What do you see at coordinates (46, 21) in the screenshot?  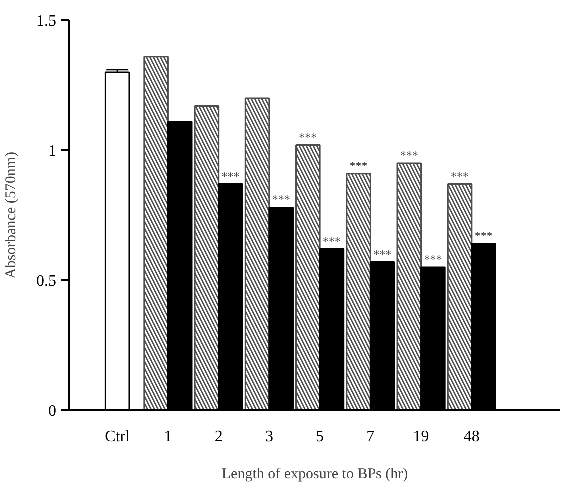 I see `y-tick-label: 1.5` at bounding box center [46, 21].